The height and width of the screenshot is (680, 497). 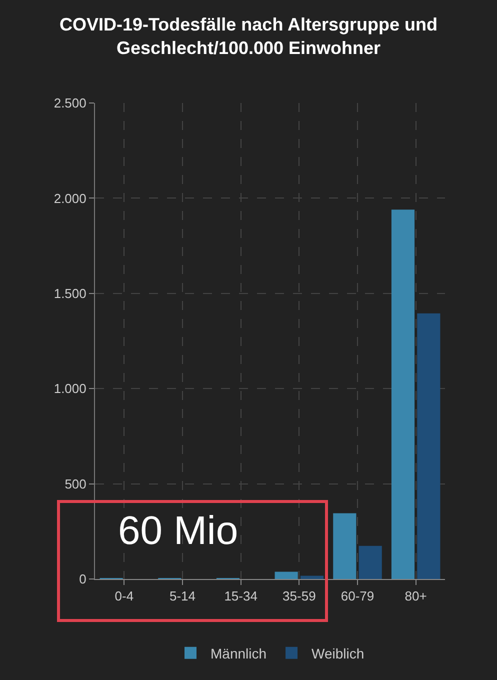 What do you see at coordinates (299, 596) in the screenshot?
I see `x-tick-label: 35-59` at bounding box center [299, 596].